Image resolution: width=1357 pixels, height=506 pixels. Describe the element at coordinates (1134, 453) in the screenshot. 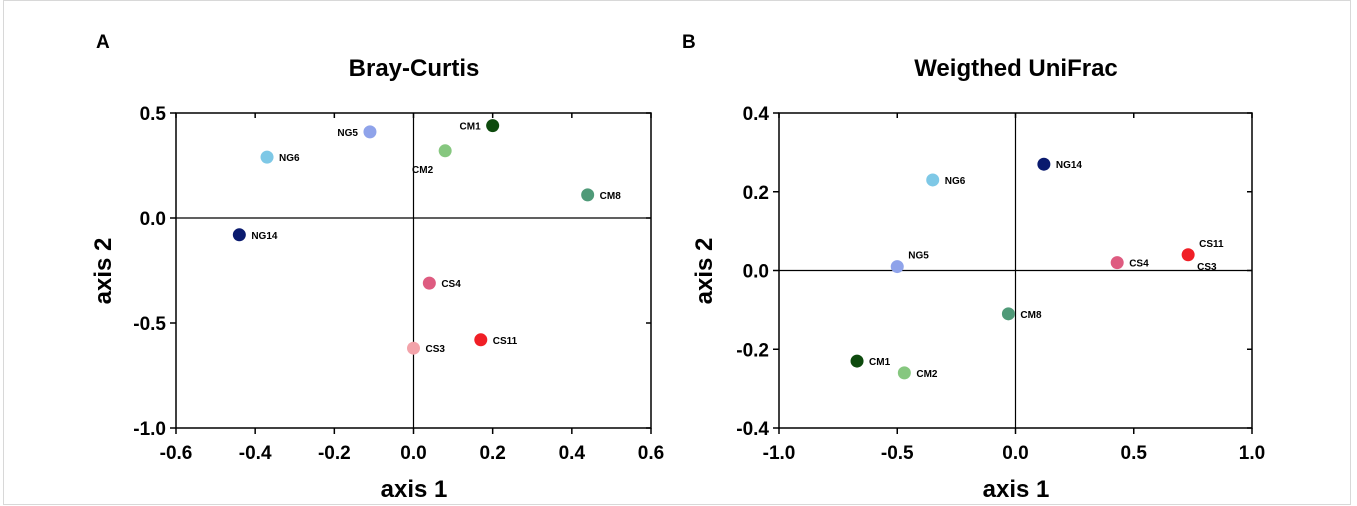

I see `x-tick-label: 0.5` at that location.